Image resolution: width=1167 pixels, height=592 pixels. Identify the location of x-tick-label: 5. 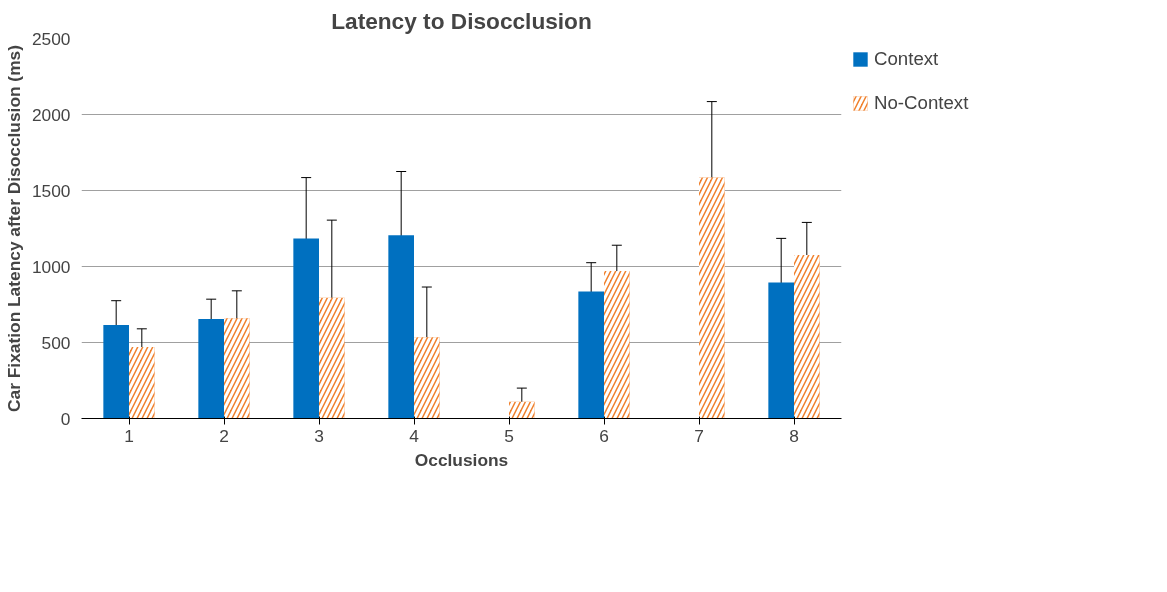
(509, 435).